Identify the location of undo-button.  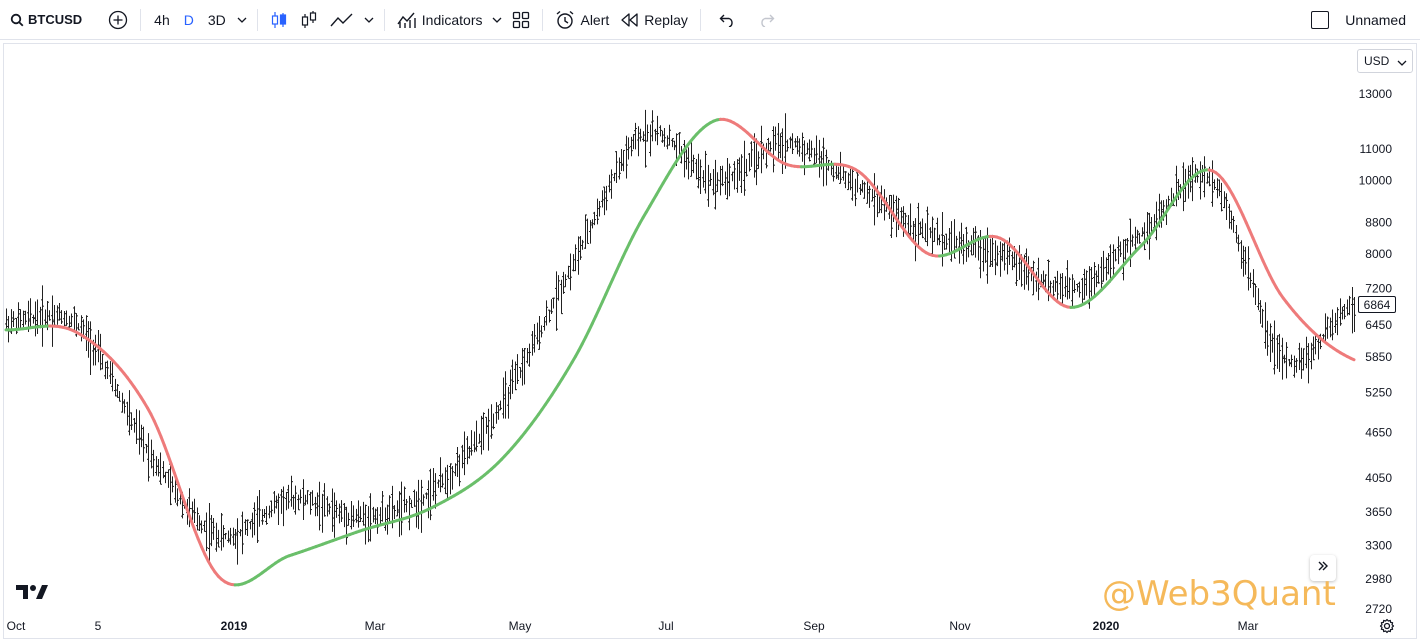
(727, 20).